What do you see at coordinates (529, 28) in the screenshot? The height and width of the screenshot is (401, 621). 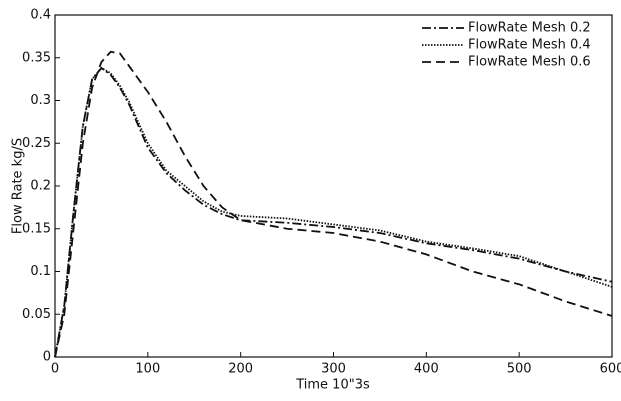 I see `legend-label: FlowRate Mesh 0.2` at bounding box center [529, 28].